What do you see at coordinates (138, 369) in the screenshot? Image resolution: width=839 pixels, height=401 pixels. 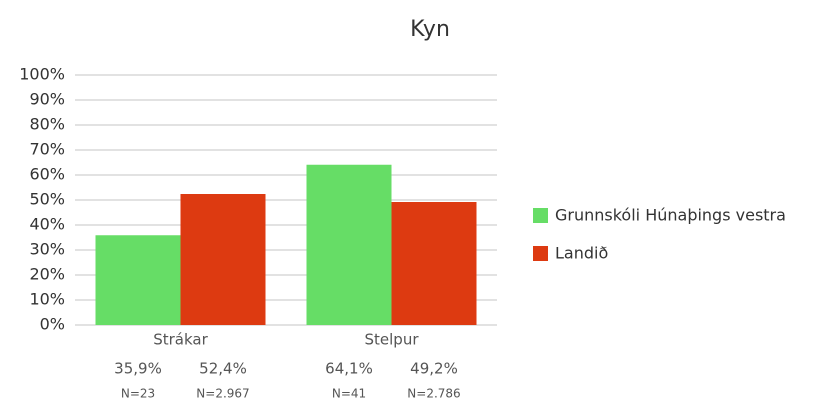 I see `value-label: 35,9%` at bounding box center [138, 369].